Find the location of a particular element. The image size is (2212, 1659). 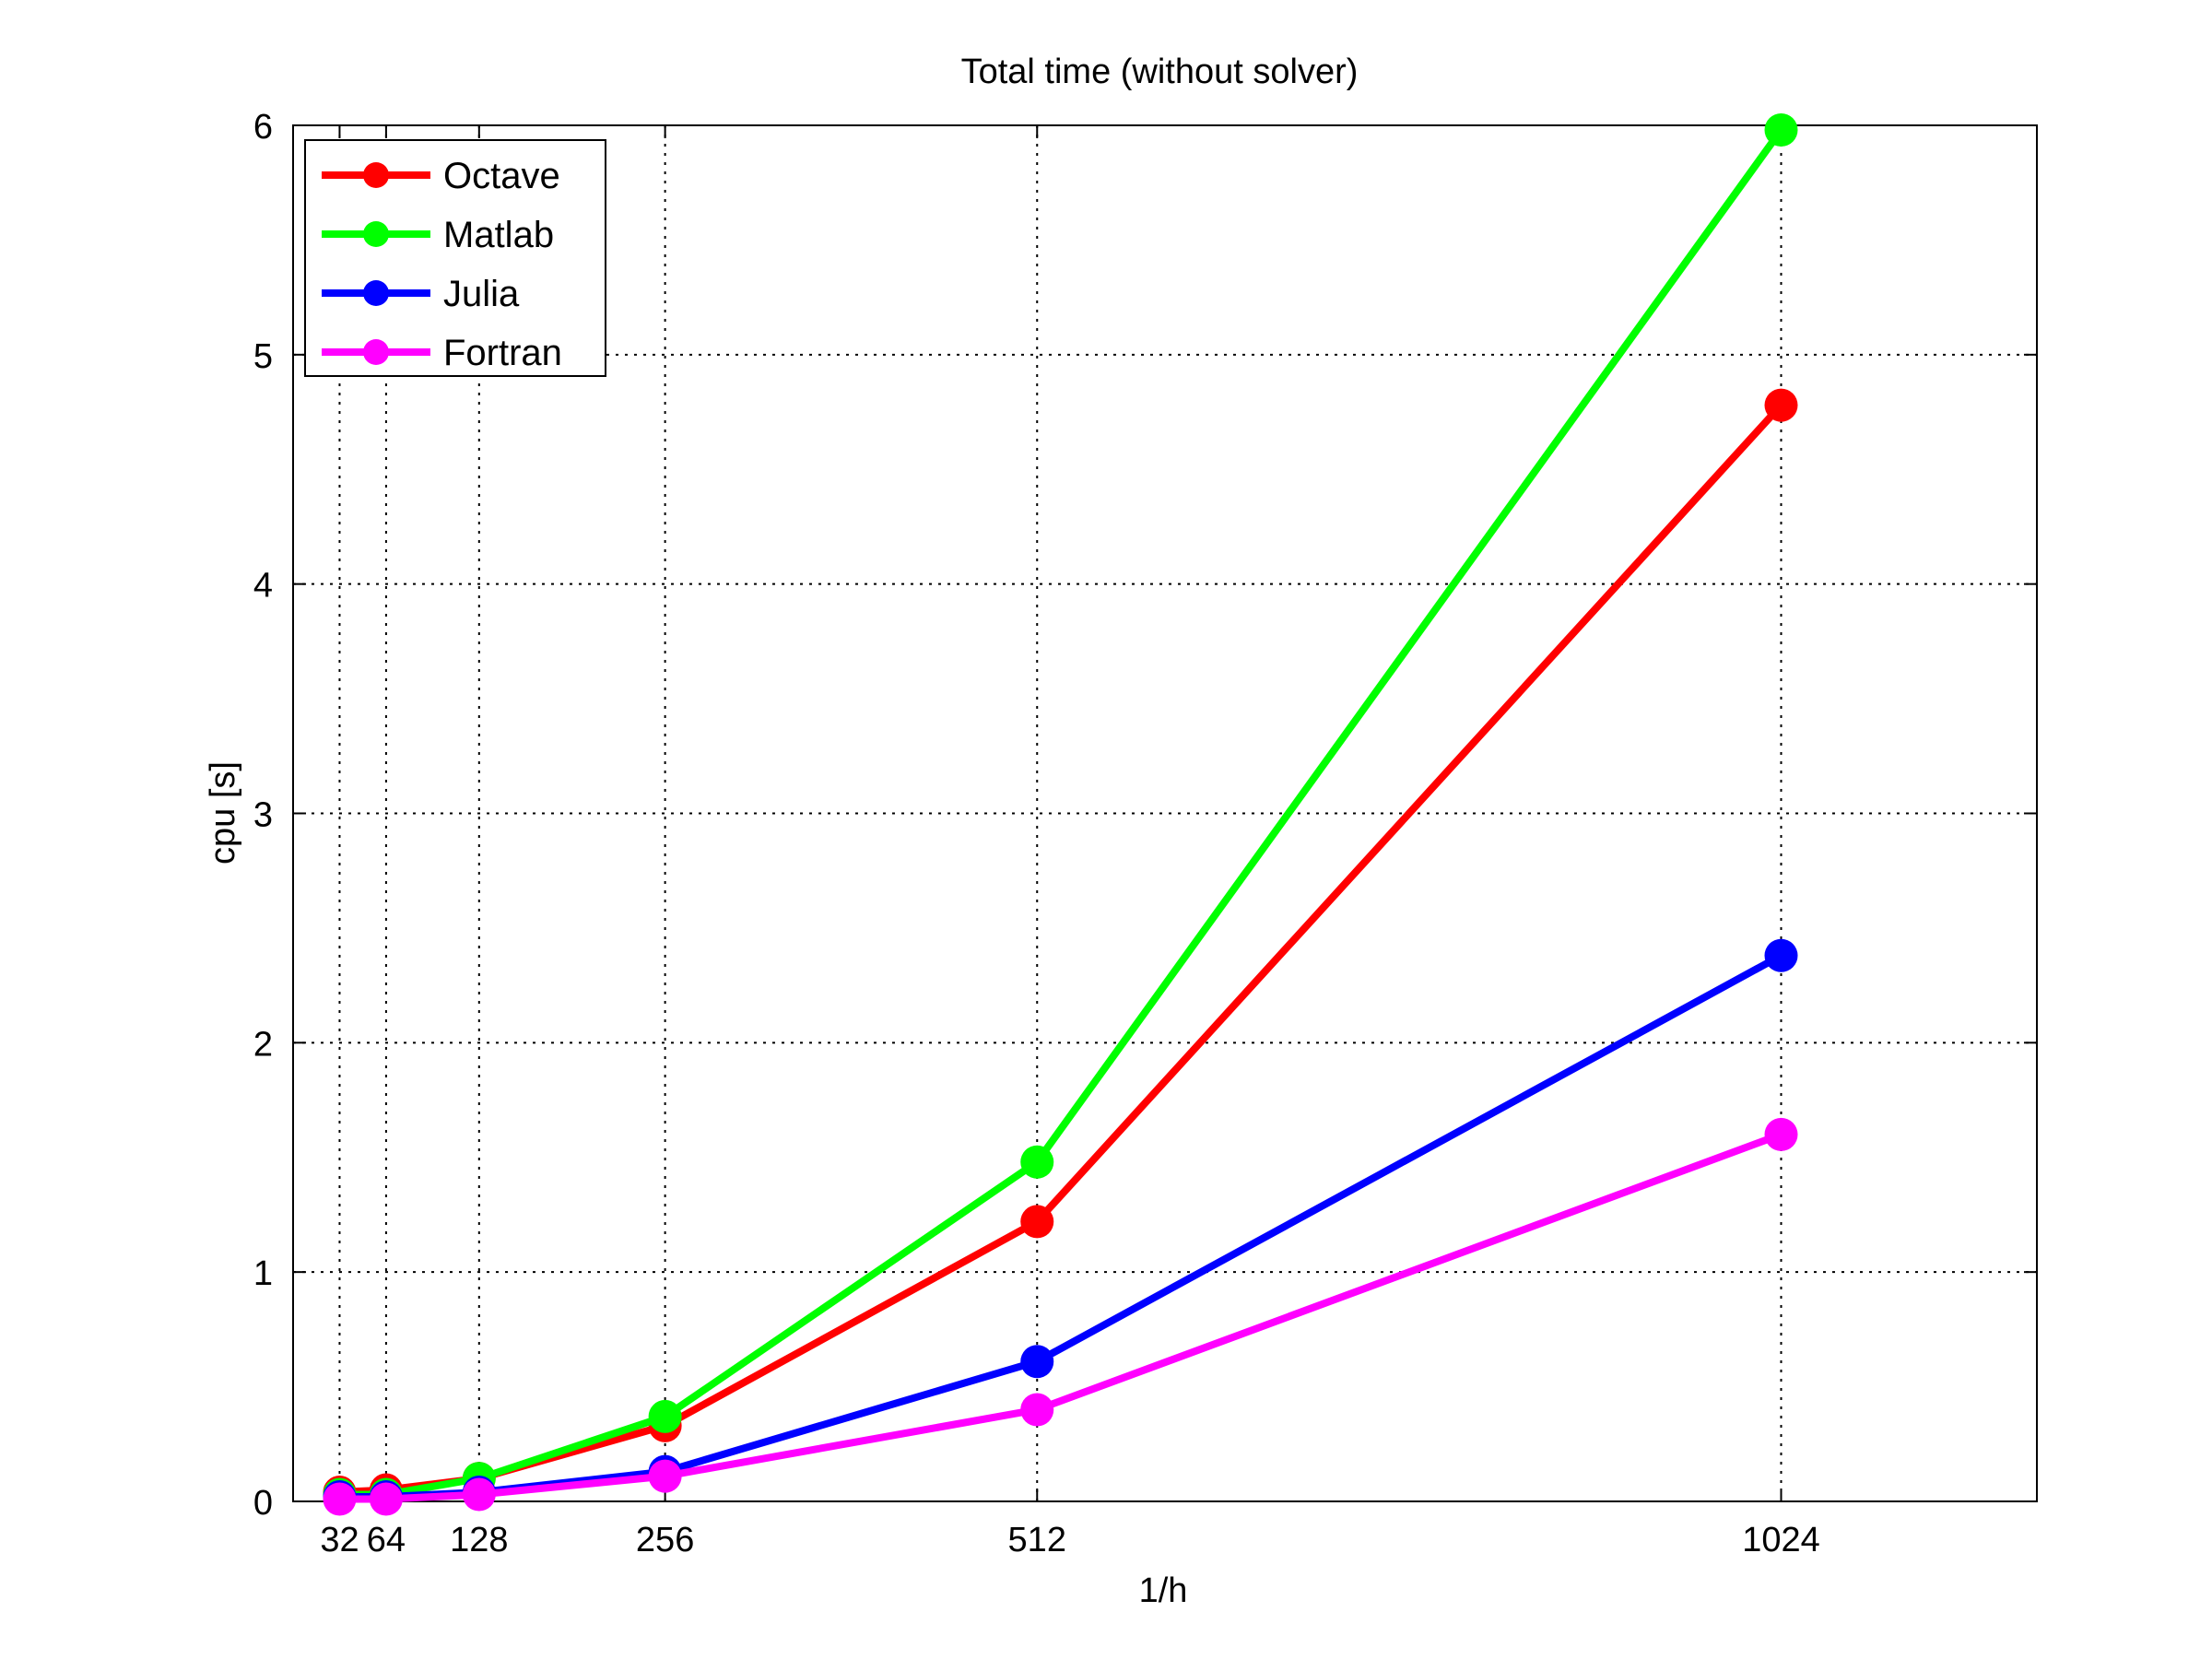

x-axis-label: 1/h is located at coordinates (1163, 1590).